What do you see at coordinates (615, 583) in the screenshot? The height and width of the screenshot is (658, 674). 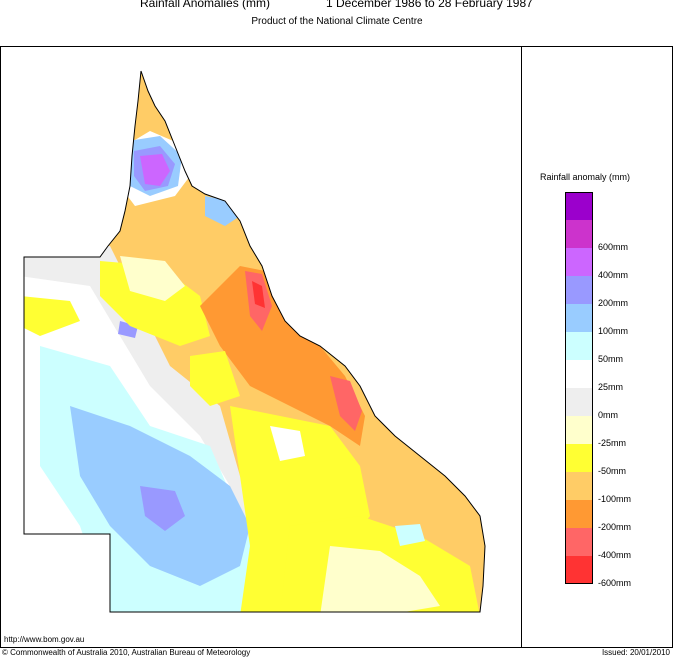 I see `legend-label: -600mm` at bounding box center [615, 583].